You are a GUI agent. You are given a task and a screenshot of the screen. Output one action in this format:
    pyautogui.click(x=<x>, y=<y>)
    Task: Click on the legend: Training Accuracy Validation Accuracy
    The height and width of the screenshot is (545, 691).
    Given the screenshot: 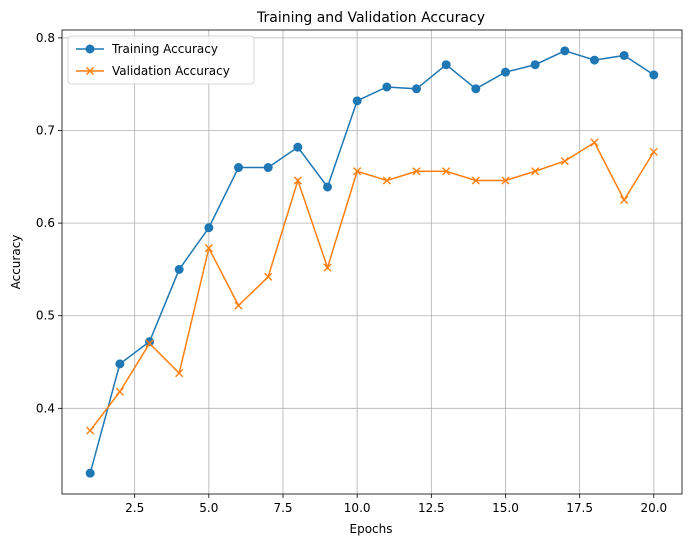 What is the action you would take?
    pyautogui.click(x=161, y=60)
    